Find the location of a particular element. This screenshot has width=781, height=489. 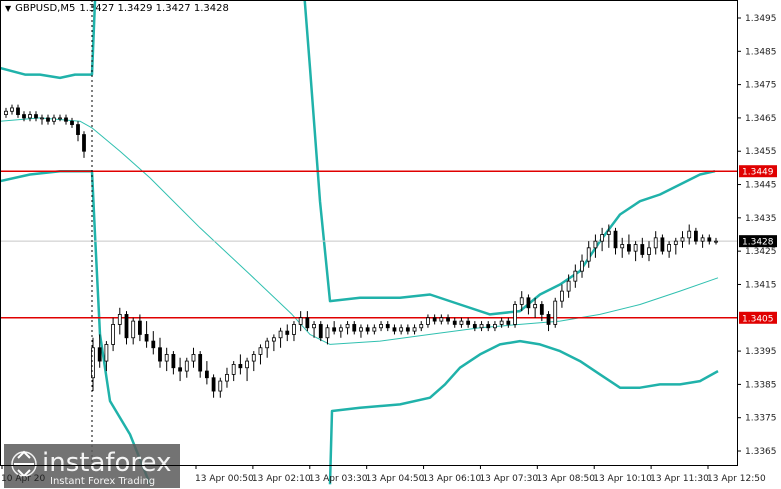

ohlc-readout: 1.3427 1.3429 1.3427 1.3428 is located at coordinates (154, 8).